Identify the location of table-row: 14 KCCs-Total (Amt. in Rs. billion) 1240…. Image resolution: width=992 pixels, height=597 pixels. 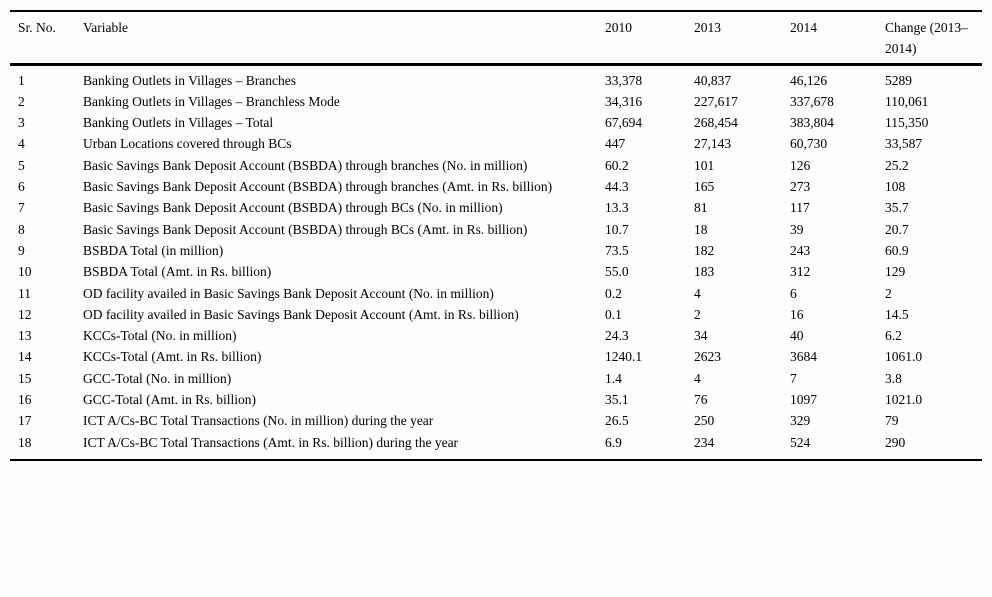
(496, 356).